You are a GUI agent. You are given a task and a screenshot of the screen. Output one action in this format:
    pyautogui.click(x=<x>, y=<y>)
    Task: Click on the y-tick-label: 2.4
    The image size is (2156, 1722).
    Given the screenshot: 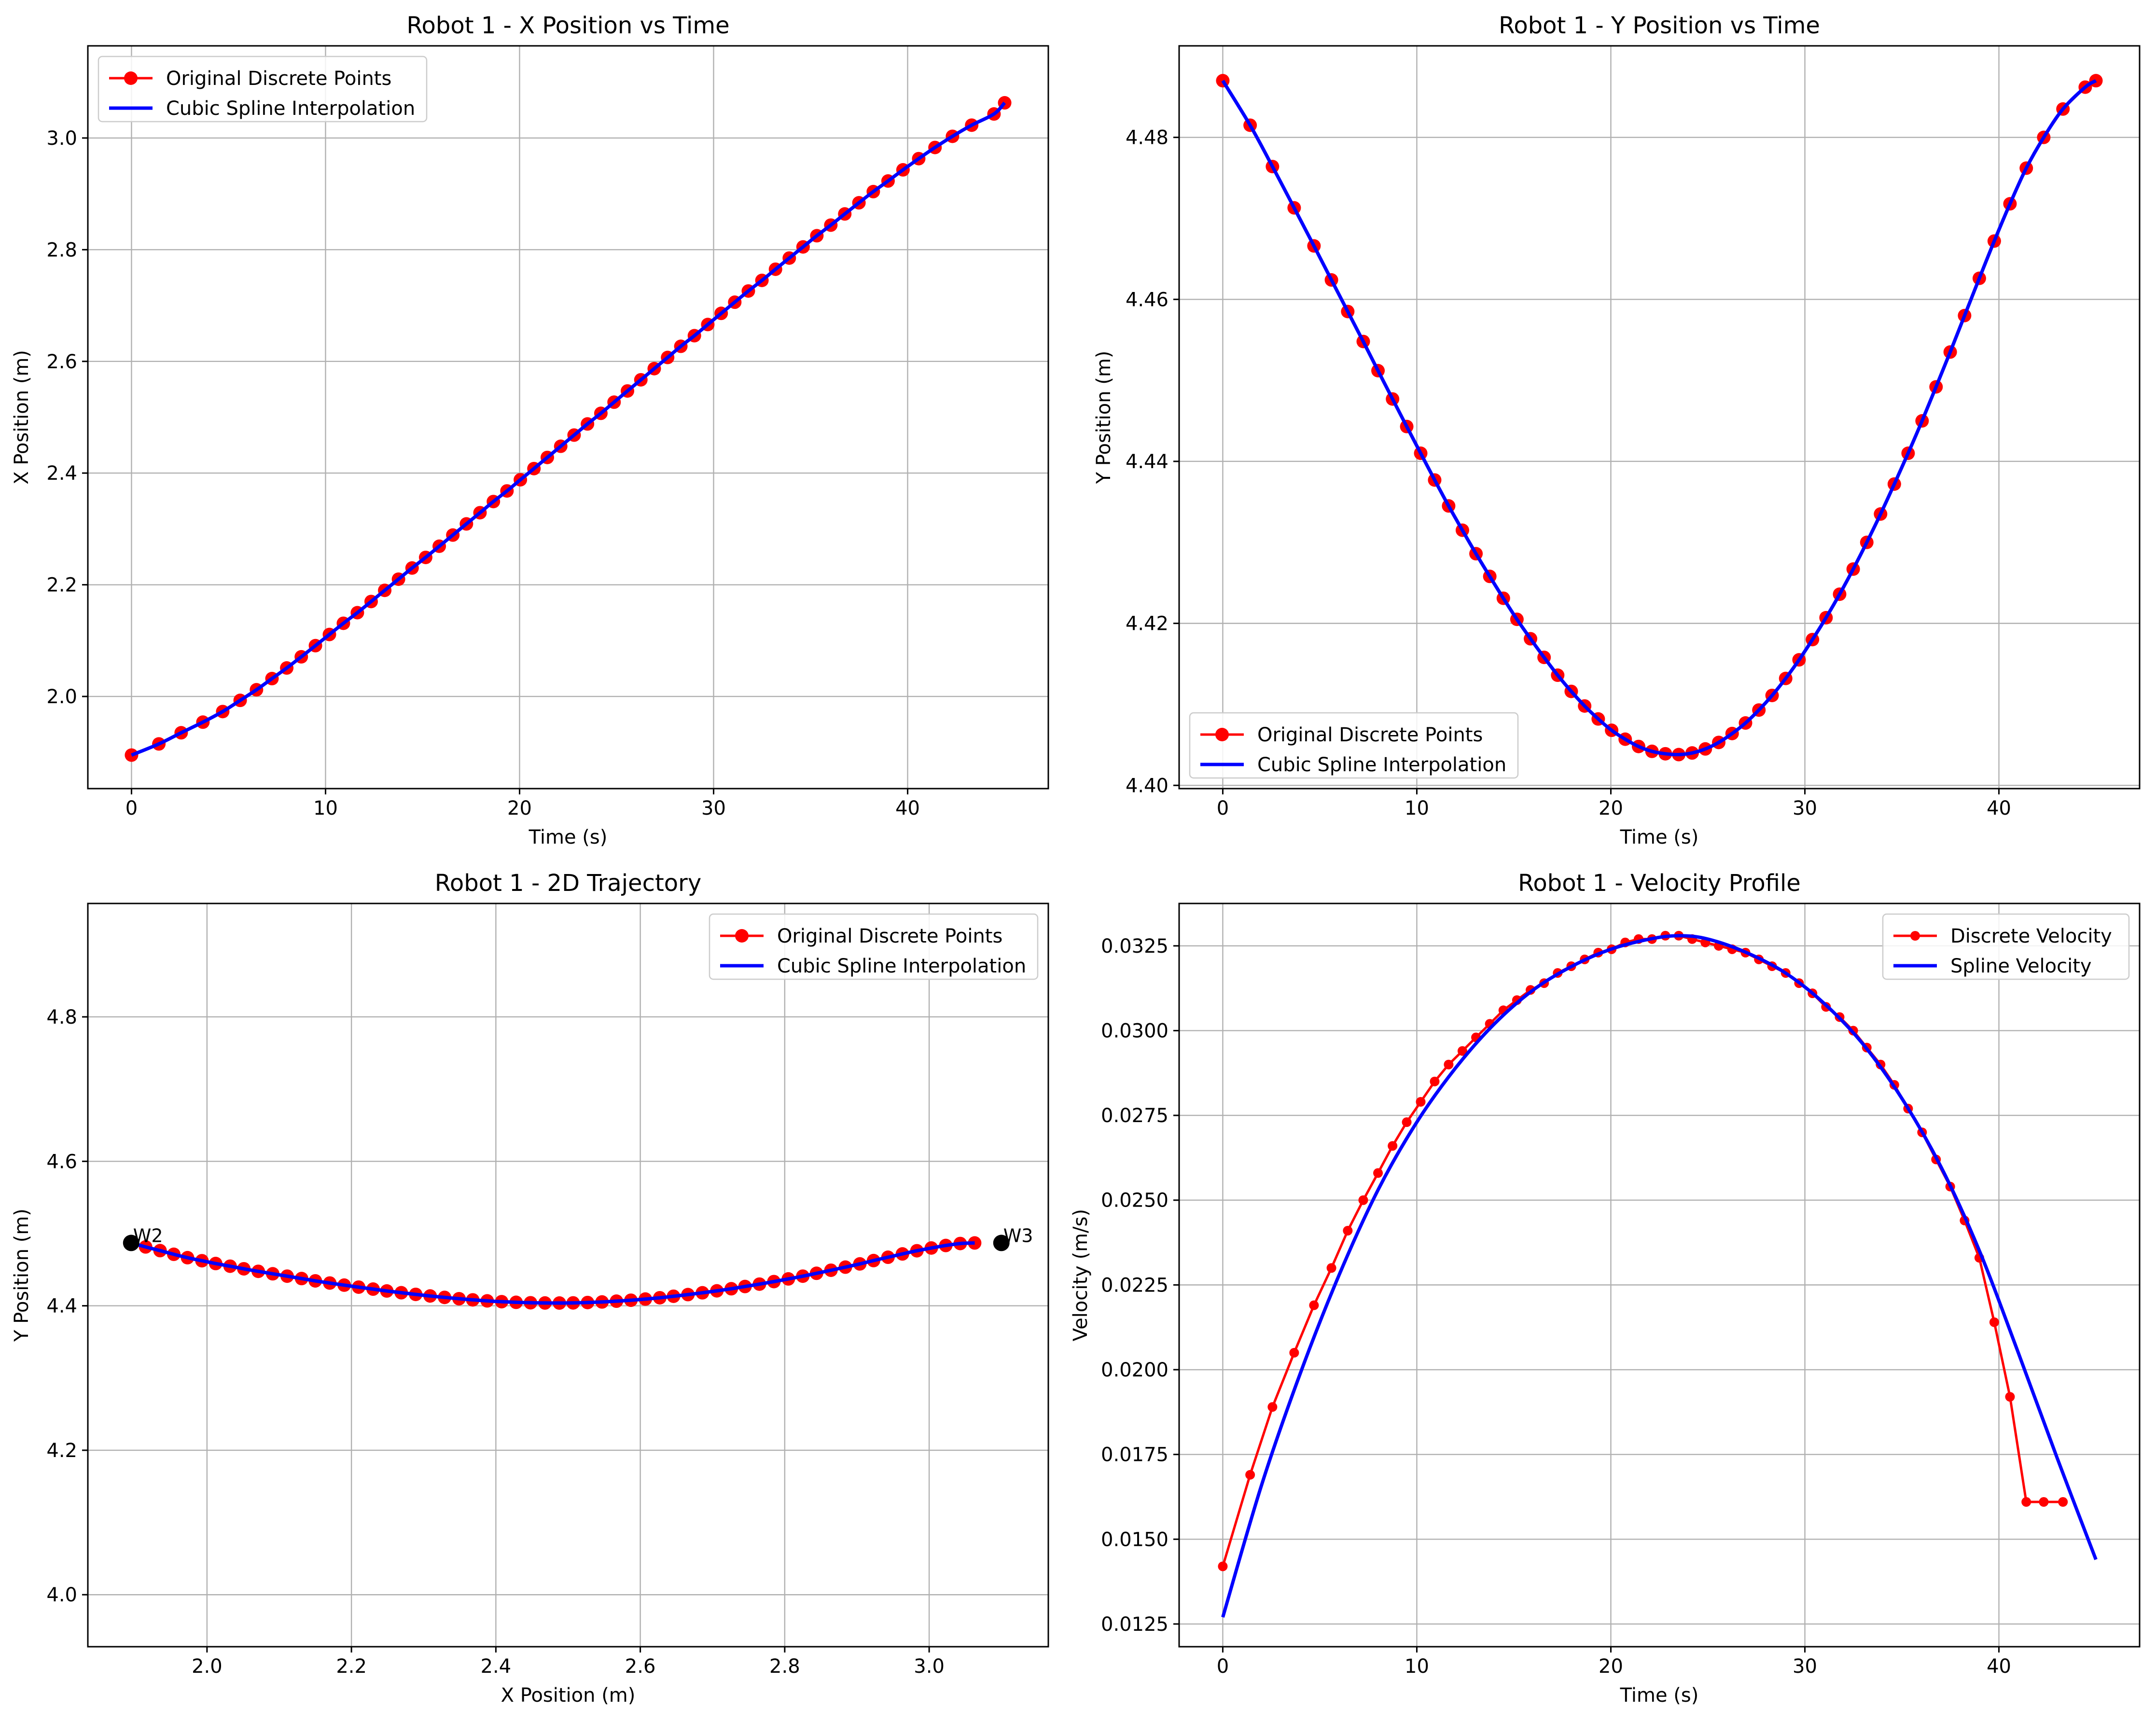 What is the action you would take?
    pyautogui.click(x=61, y=473)
    